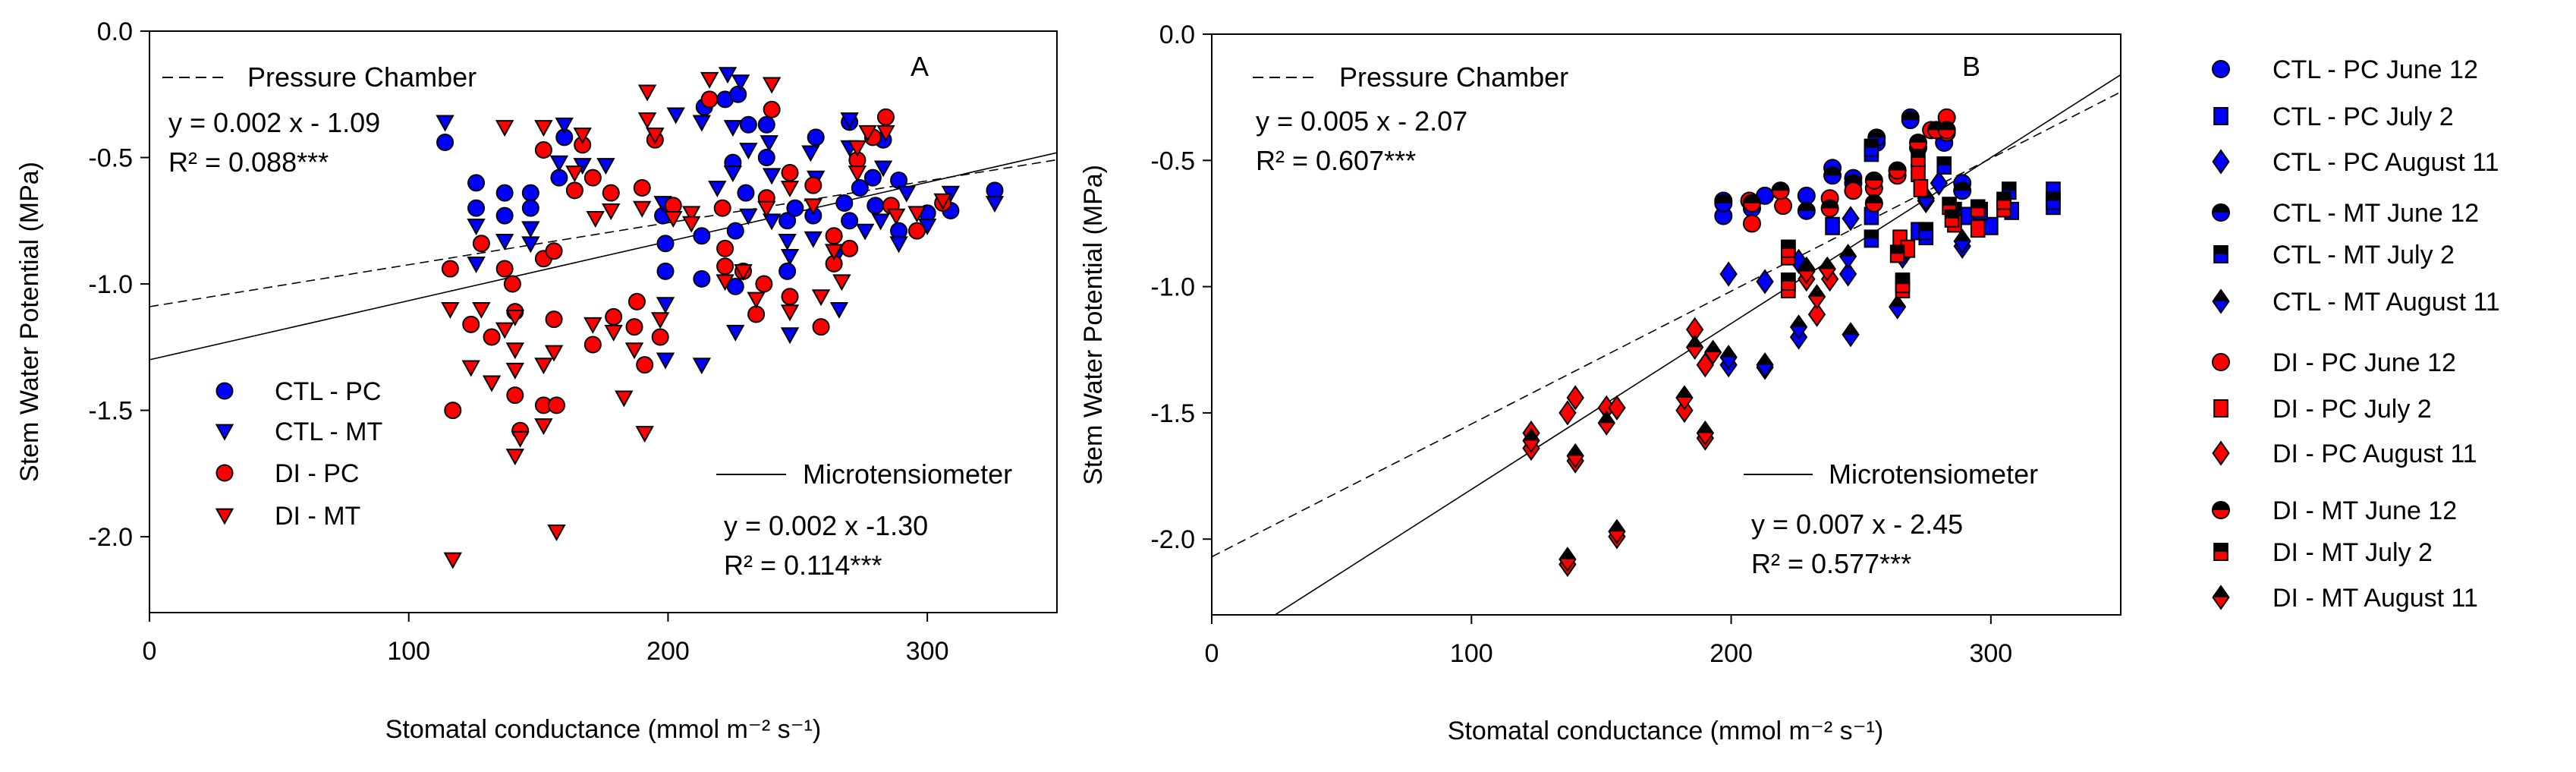 Image resolution: width=2576 pixels, height=772 pixels. I want to click on legend-item-ctl-pc-june-12: CTL - PC June 12, so click(2345, 69).